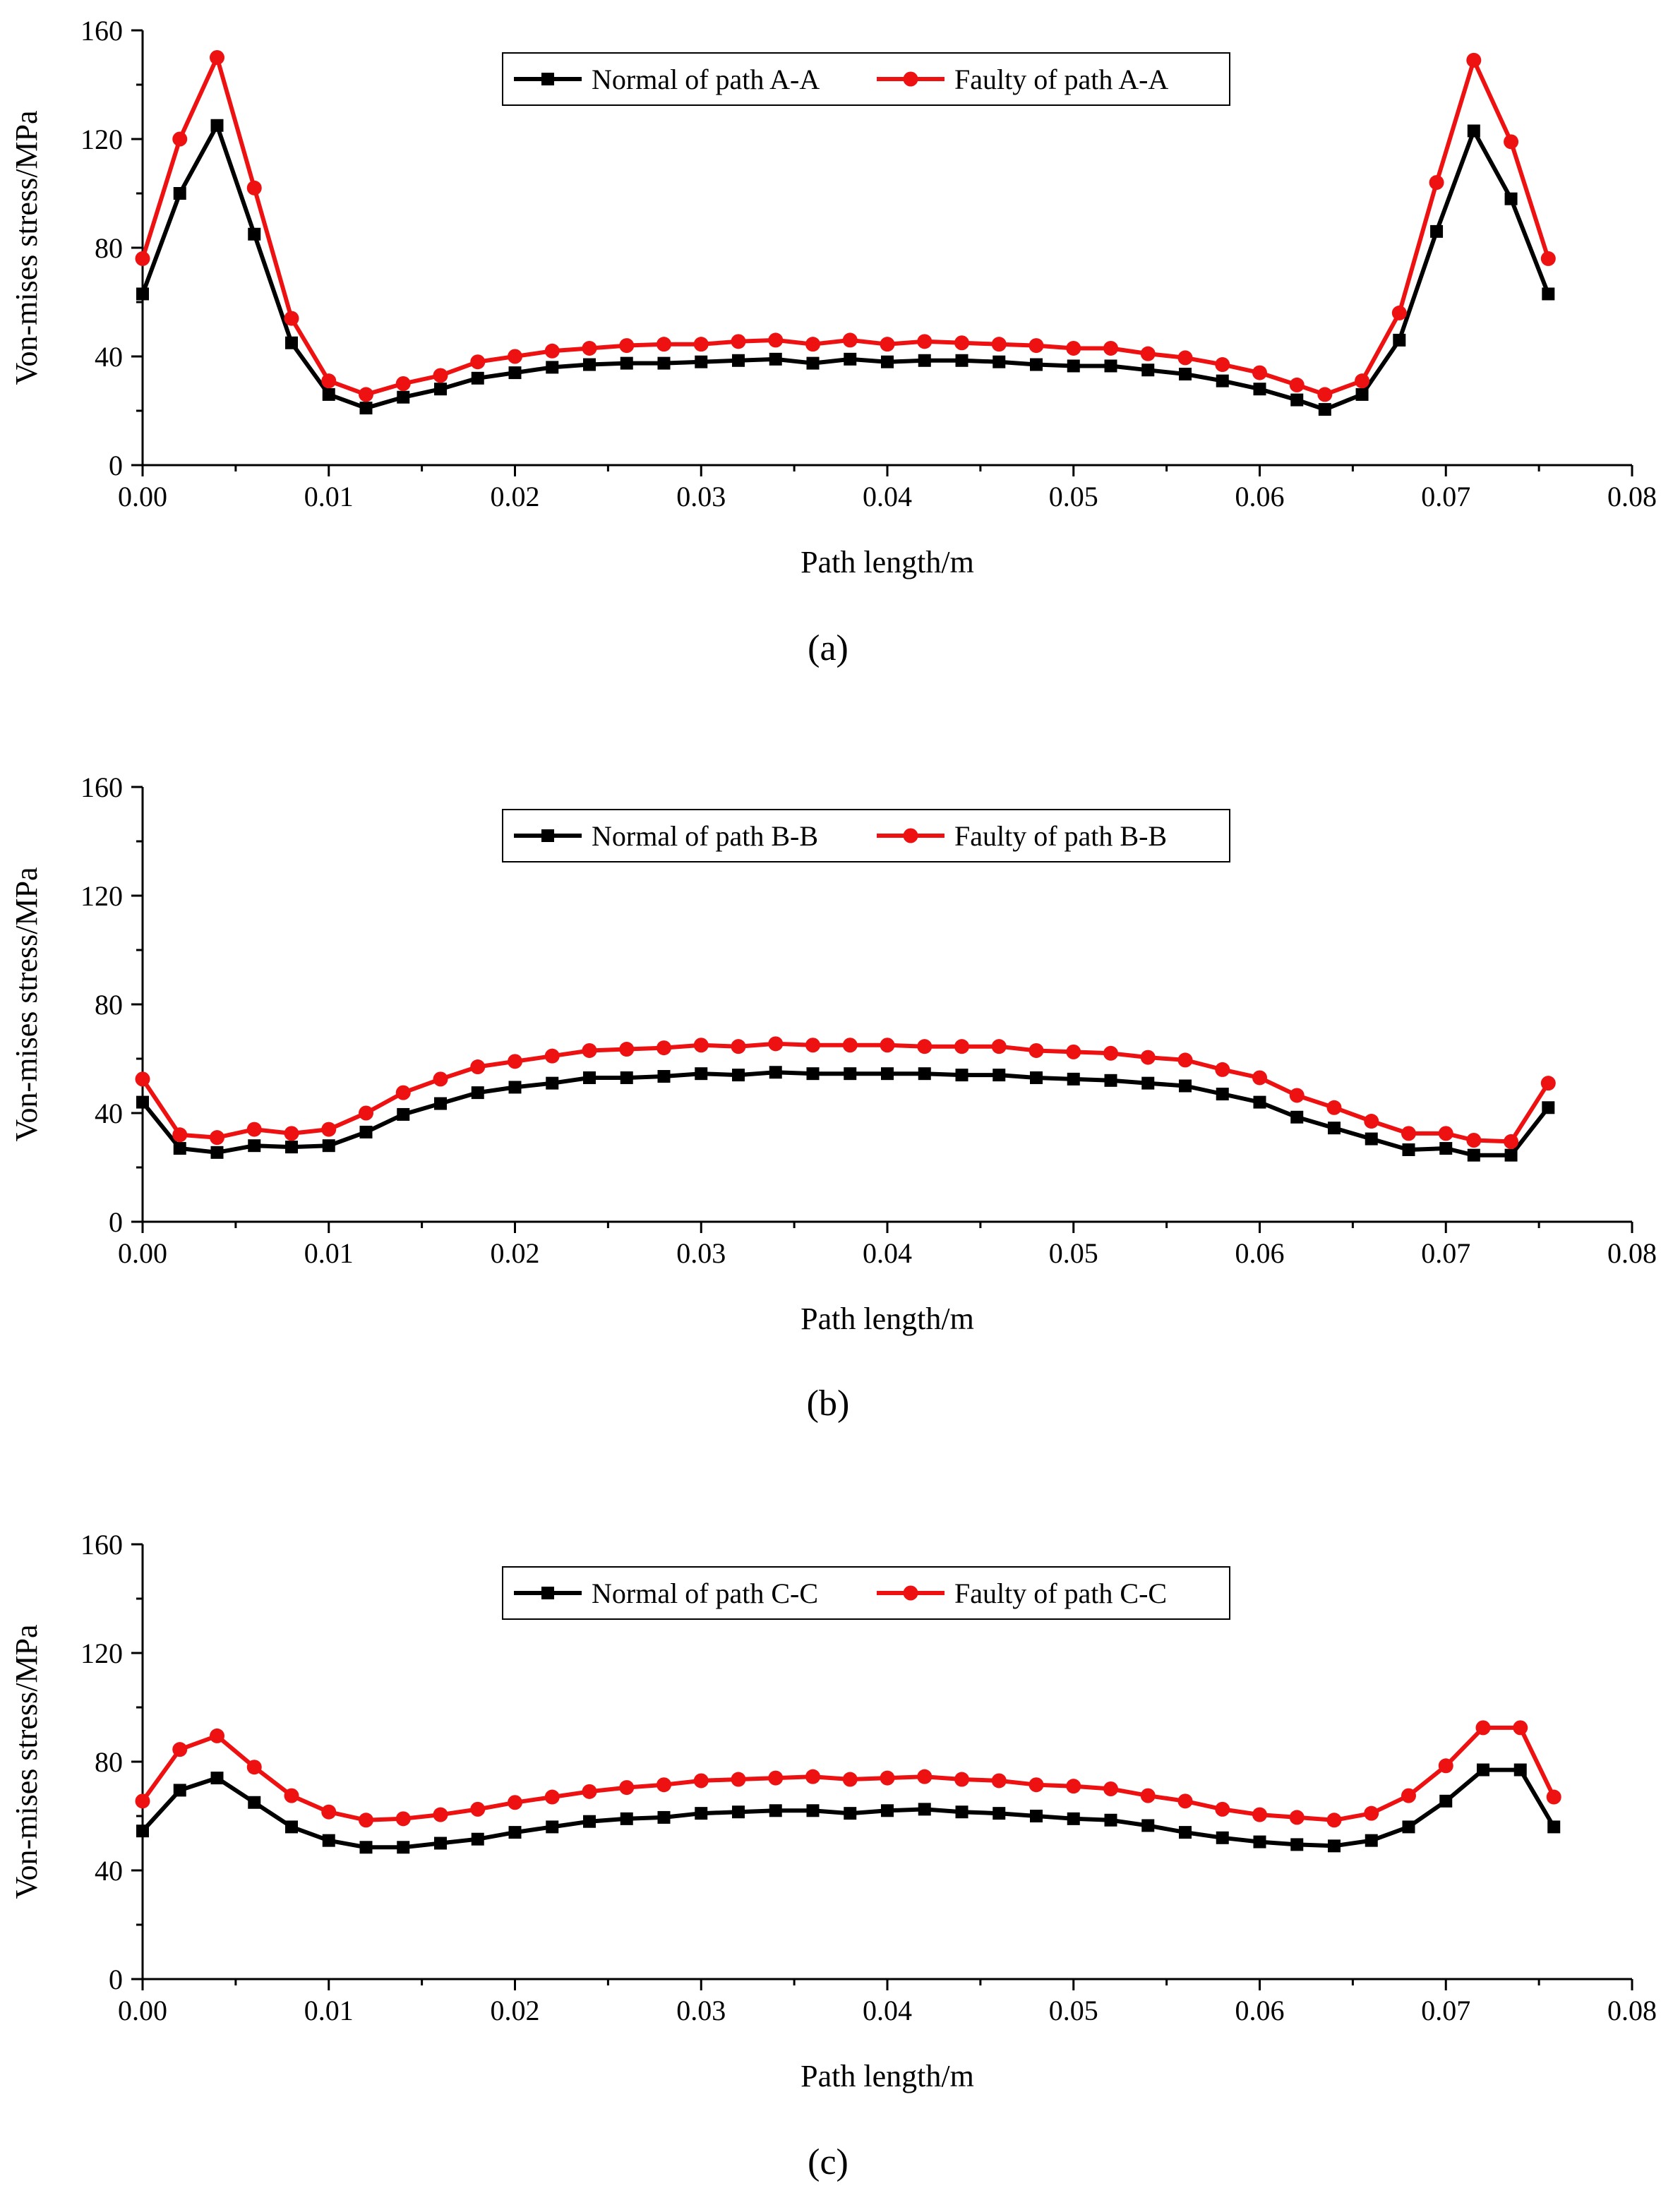  Describe the element at coordinates (101, 139) in the screenshot. I see `y-tick-label: 120` at that location.